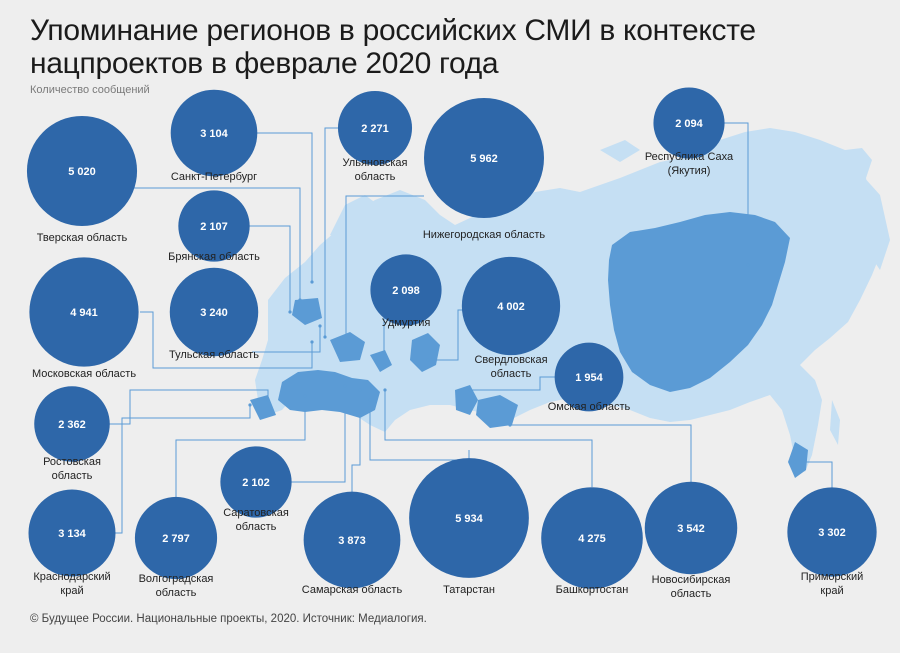 This screenshot has height=653, width=900. I want to click on region-label: Волгоградская, so click(176, 579).